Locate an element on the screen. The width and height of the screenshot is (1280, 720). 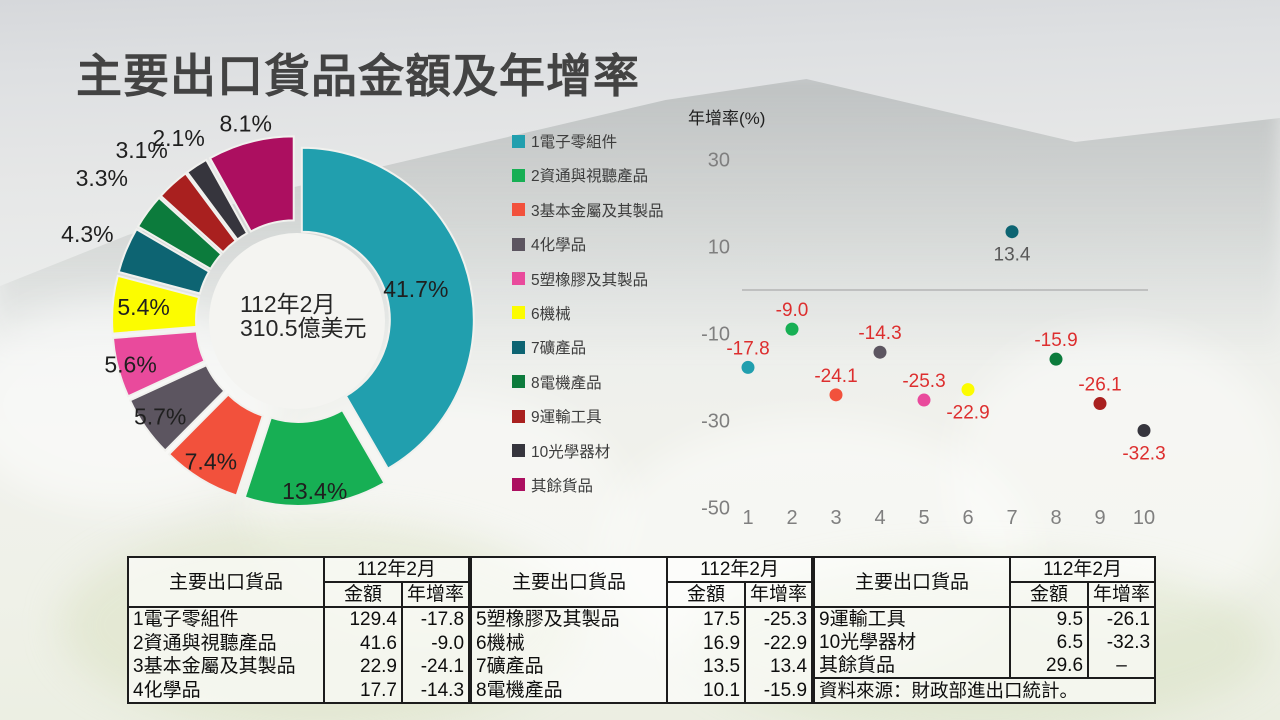
scatter-value-label-1: -17.8 is located at coordinates (747, 348).